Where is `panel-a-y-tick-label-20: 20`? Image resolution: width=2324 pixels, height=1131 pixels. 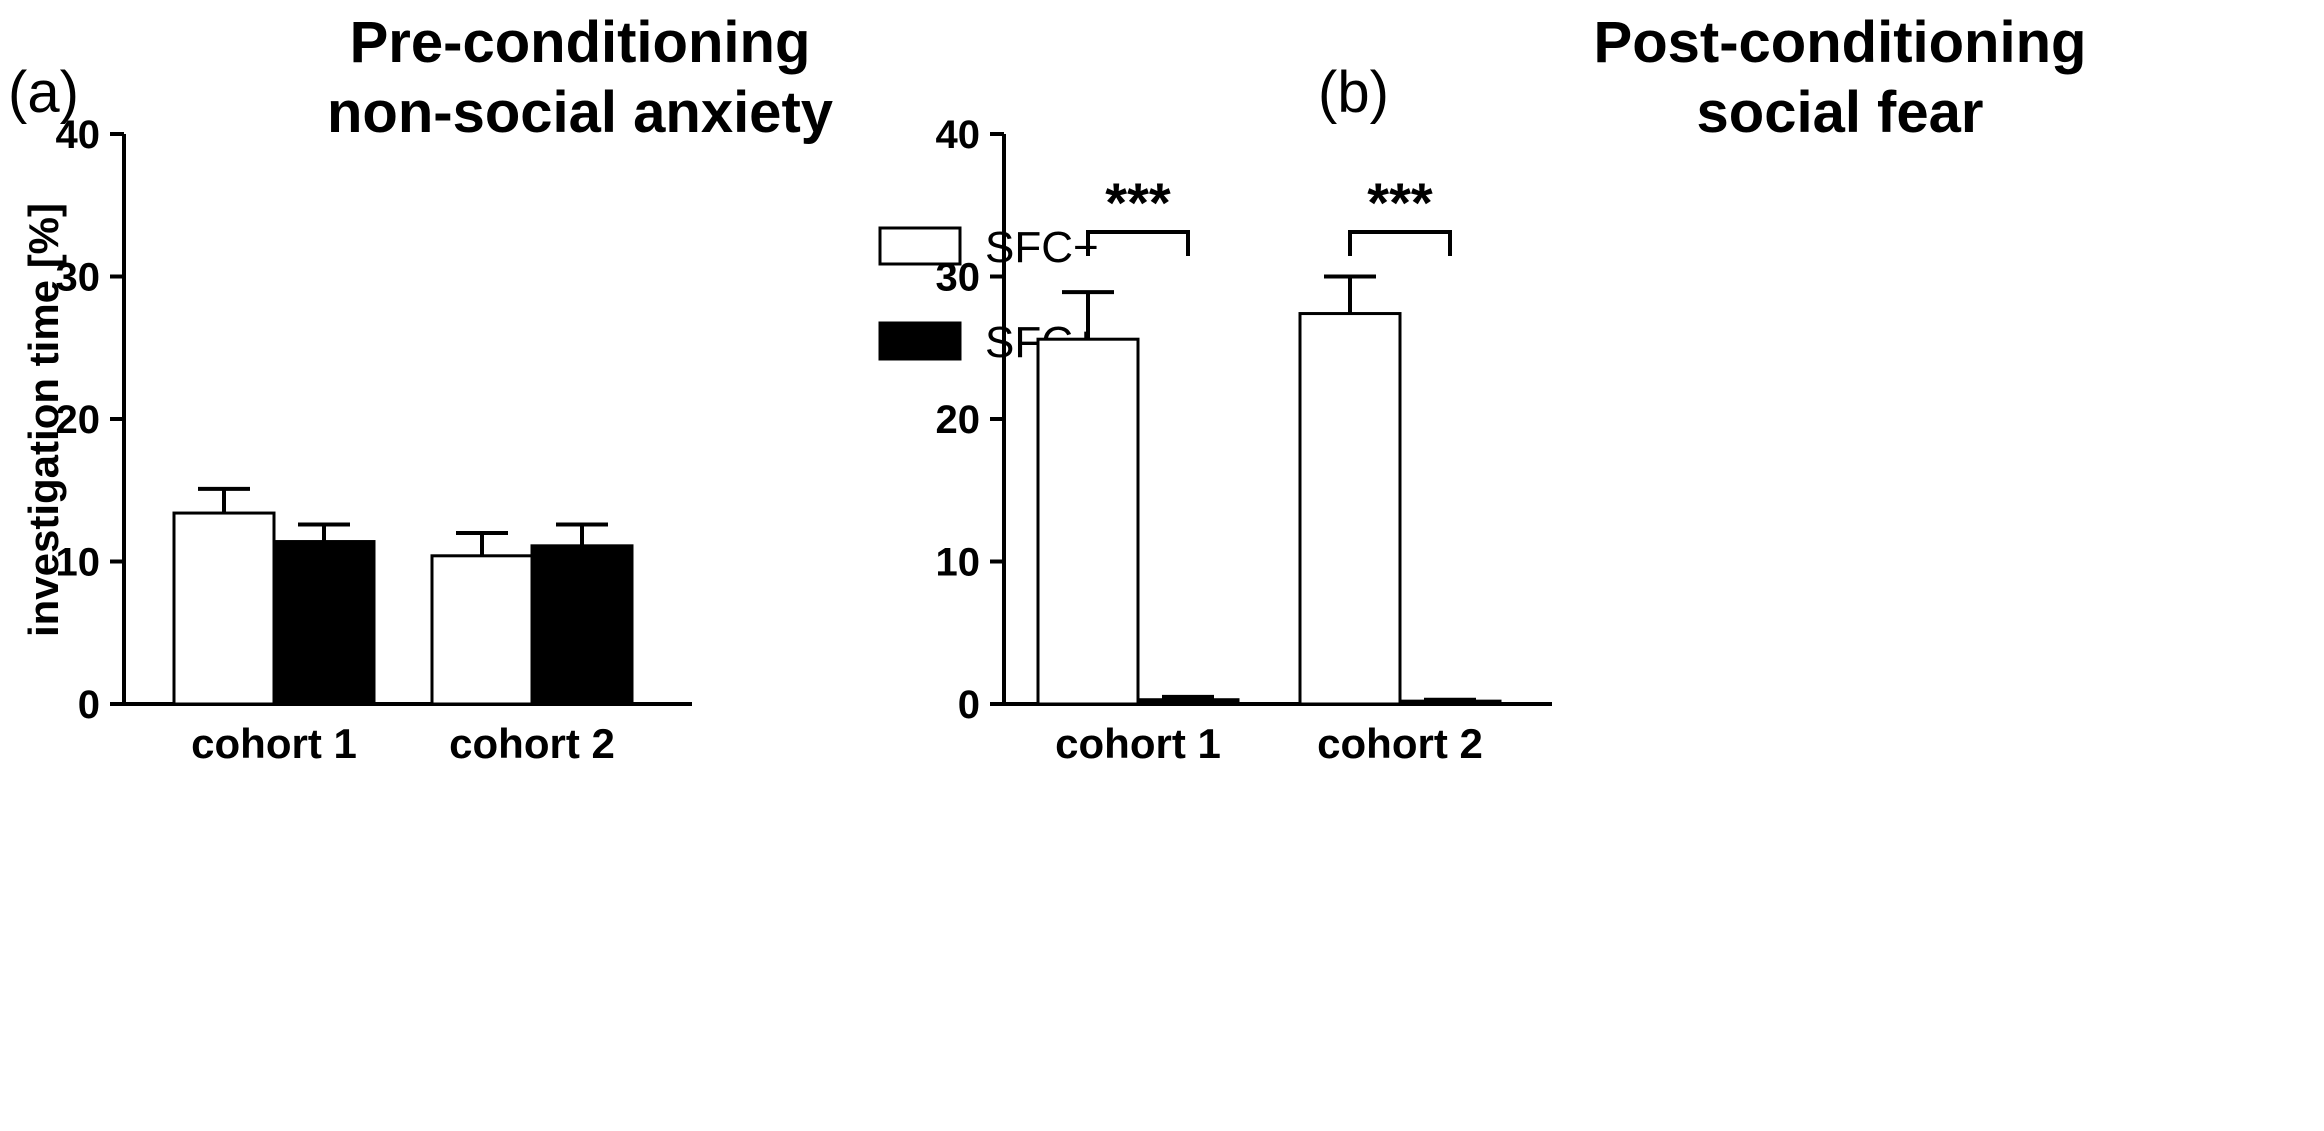 panel-a-y-tick-label-20: 20 is located at coordinates (78, 420).